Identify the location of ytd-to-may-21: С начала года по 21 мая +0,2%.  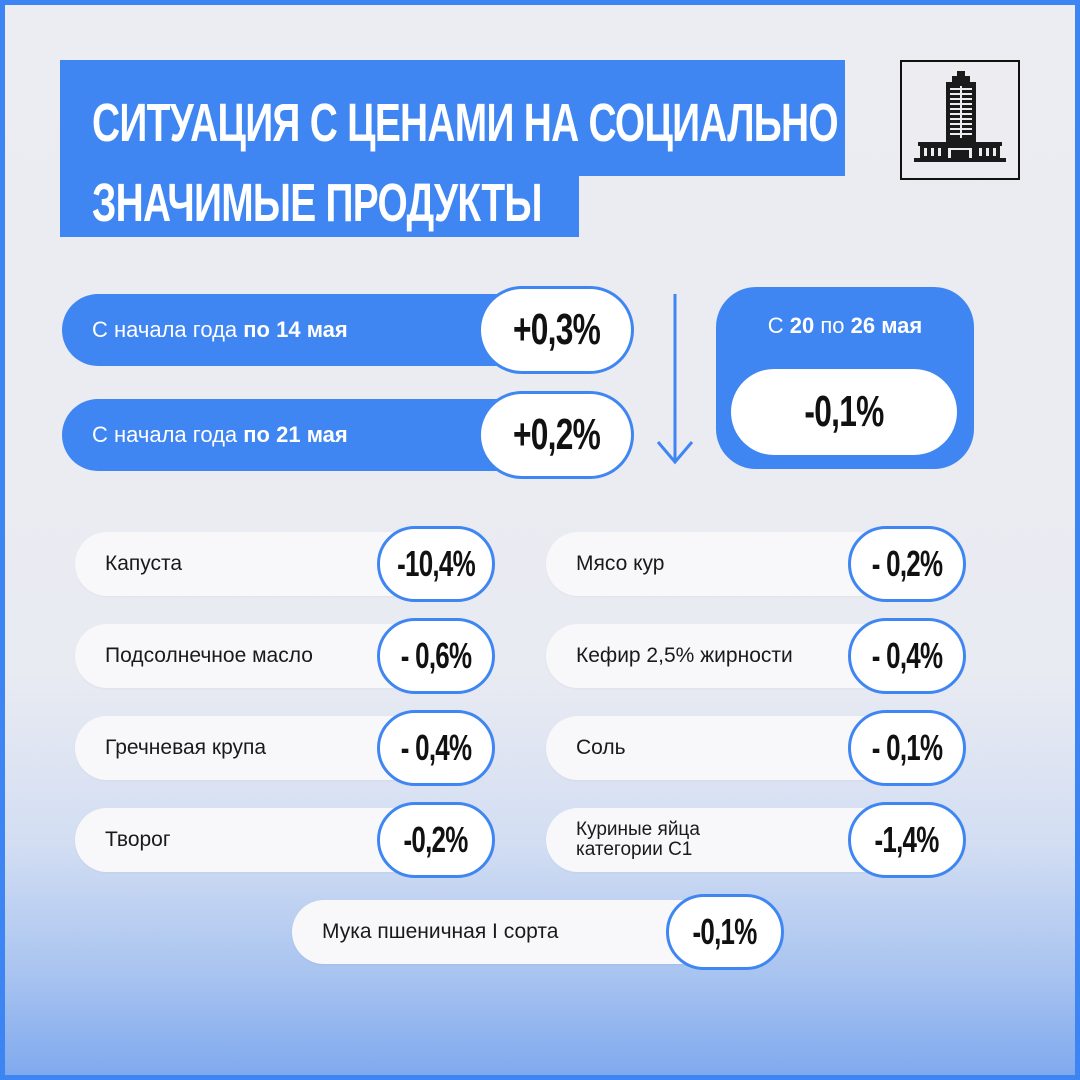
(348, 435).